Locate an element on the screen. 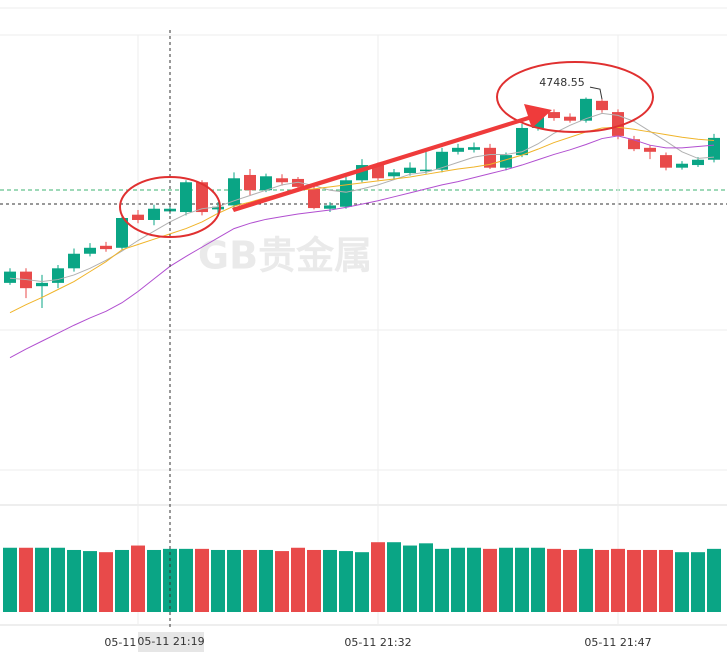  x-tick-label: 05-11 21:47 is located at coordinates (617, 642).